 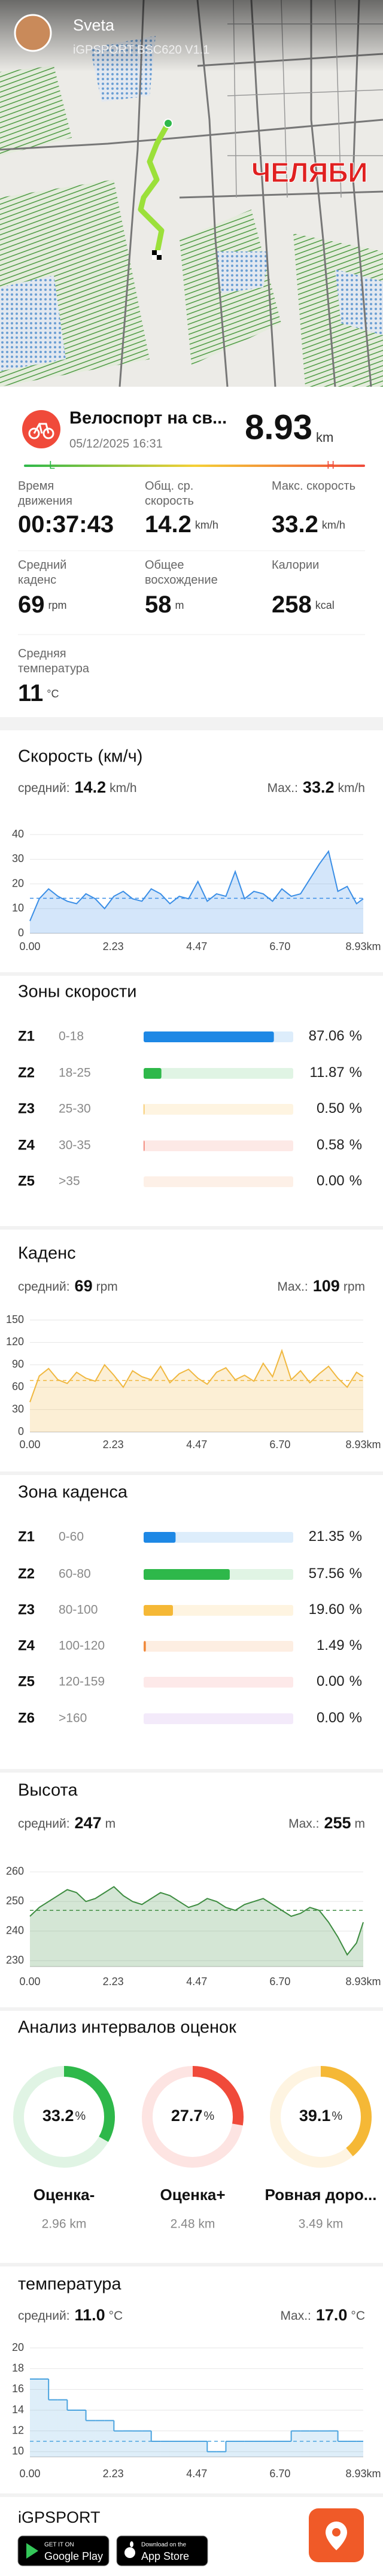 What do you see at coordinates (80, 756) in the screenshot?
I see `section-title: Скорость (км/ч)` at bounding box center [80, 756].